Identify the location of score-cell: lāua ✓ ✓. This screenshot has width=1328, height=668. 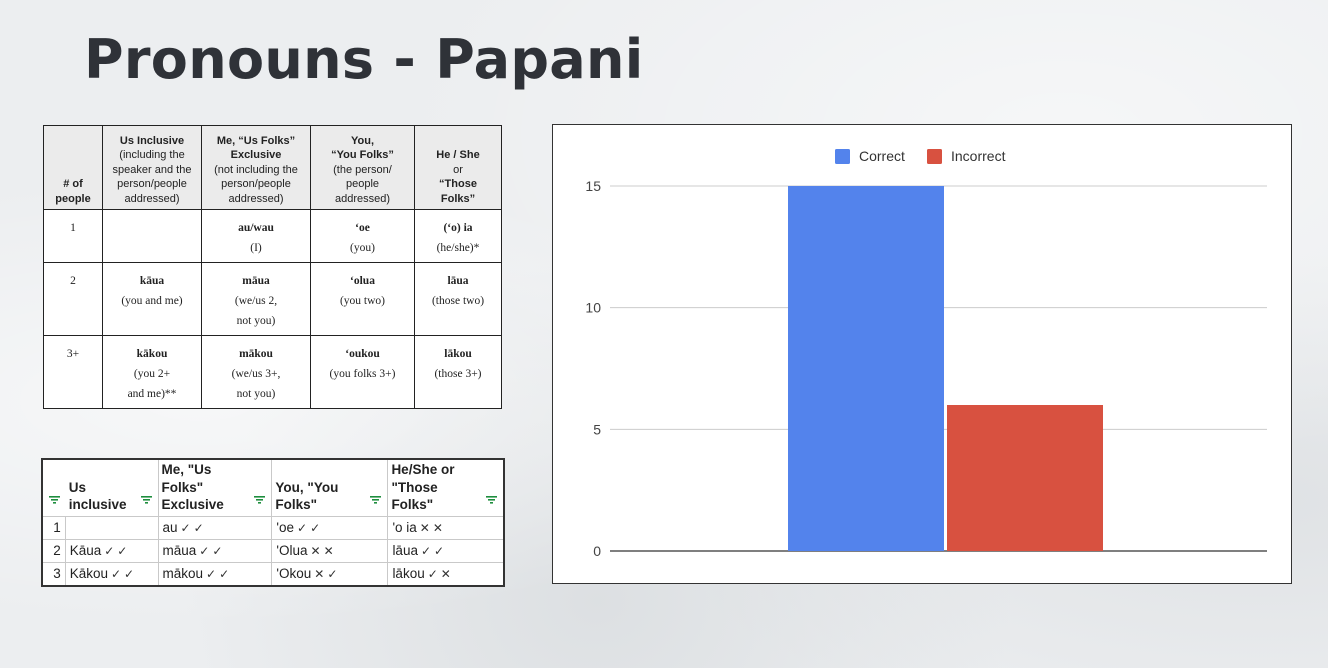
(446, 550).